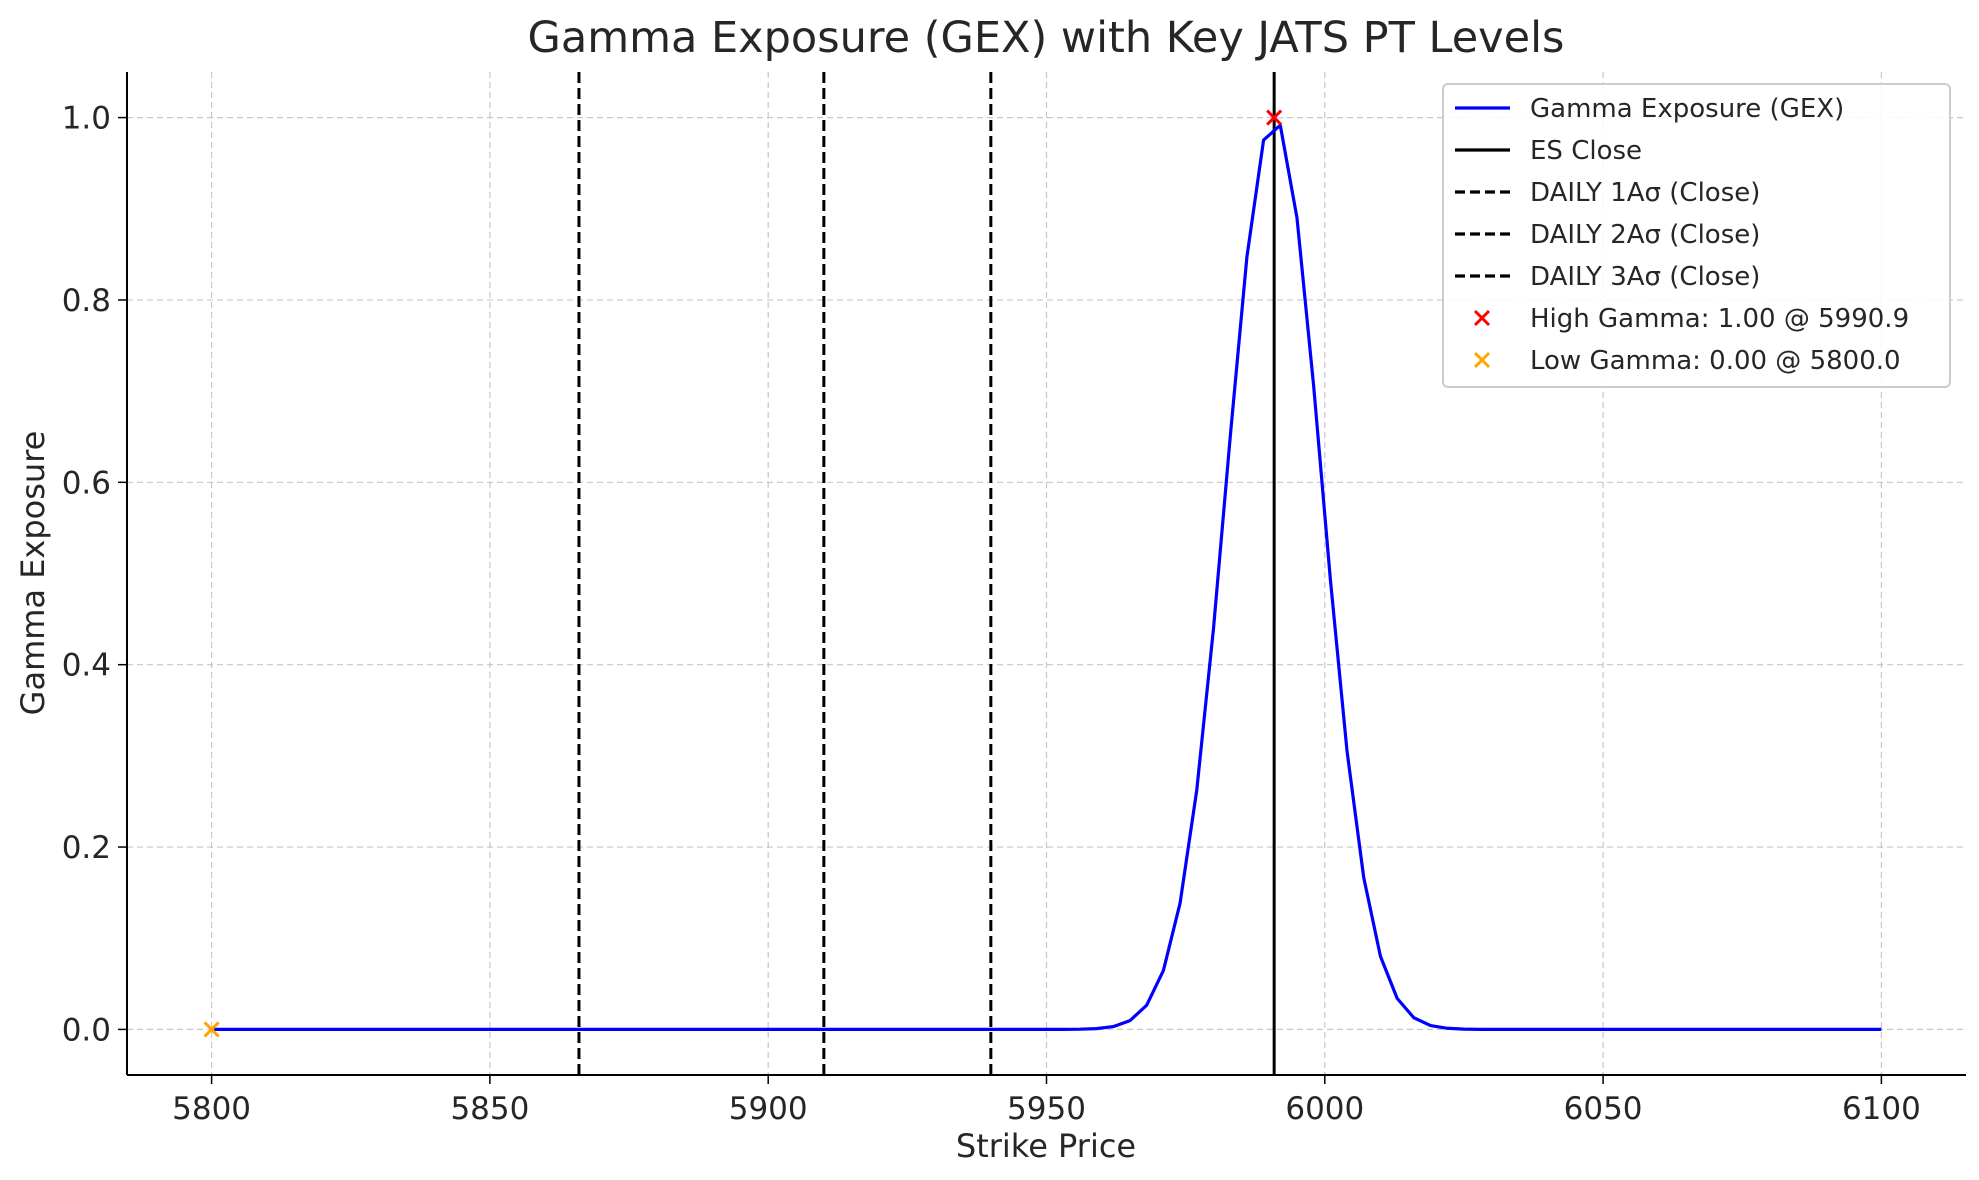  I want to click on y-tick-label: 0.6, so click(86, 483).